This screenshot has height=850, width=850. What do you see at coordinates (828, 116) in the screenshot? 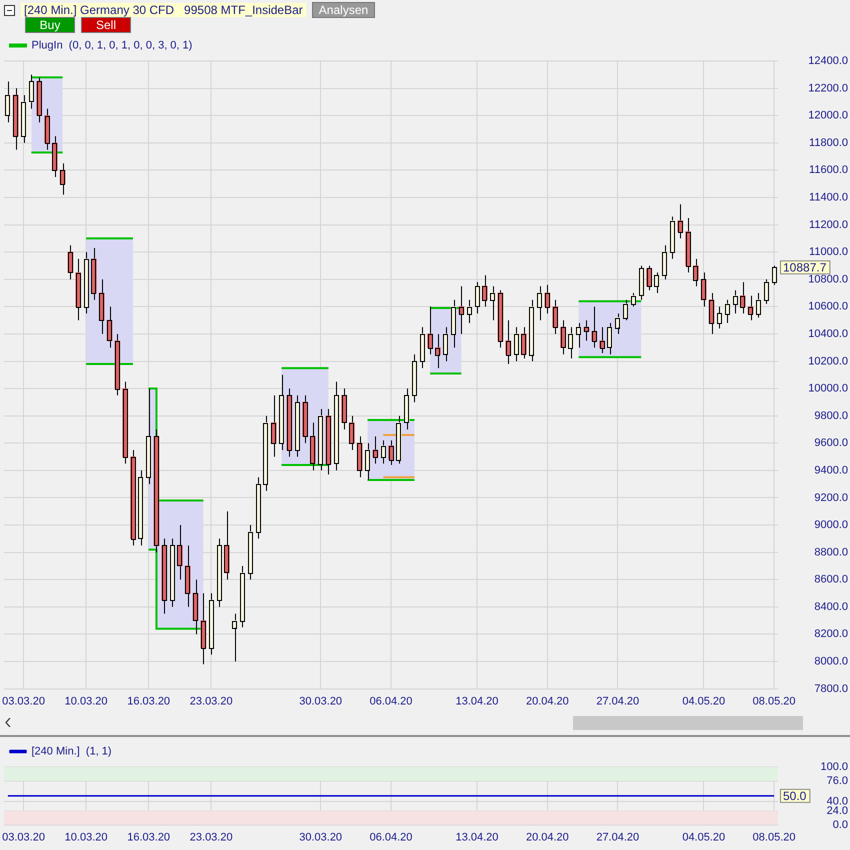
I see `y-tick-label: 12000.0` at bounding box center [828, 116].